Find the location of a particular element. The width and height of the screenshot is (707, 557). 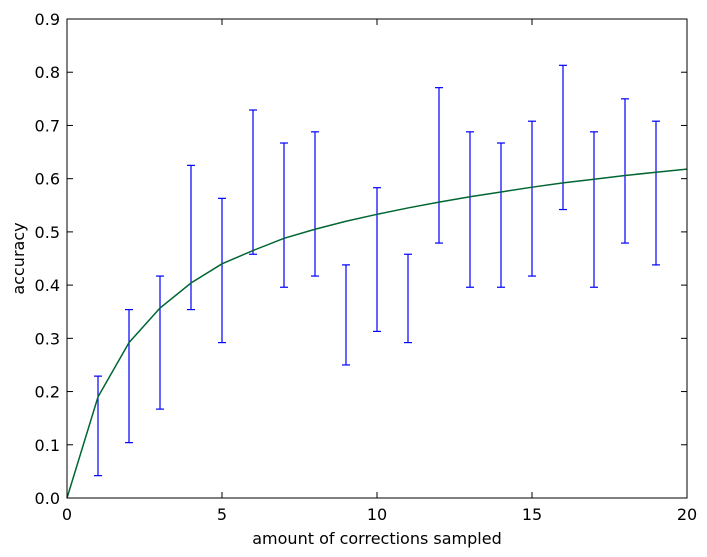

x-tick-label: 0 is located at coordinates (67, 514).